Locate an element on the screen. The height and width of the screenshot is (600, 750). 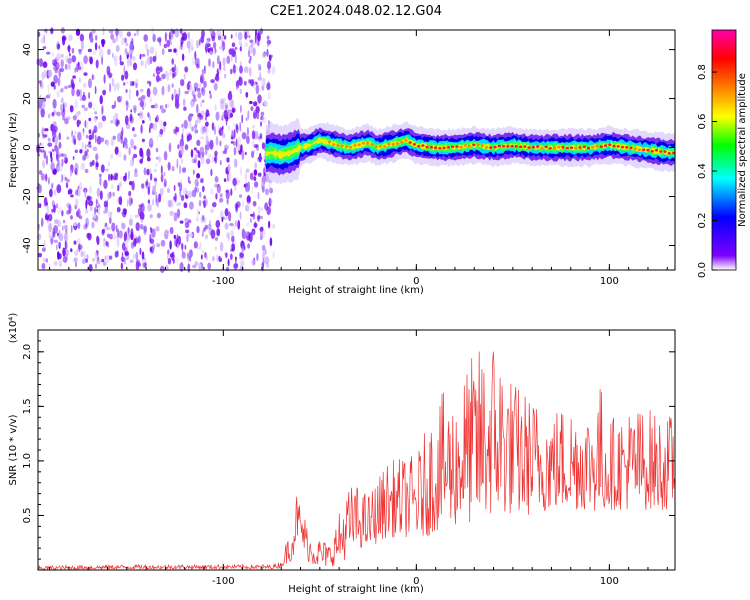
colorbar-ticks: 0.0 0.2 0.4 0.6 0.8 is located at coordinates (707, 171).